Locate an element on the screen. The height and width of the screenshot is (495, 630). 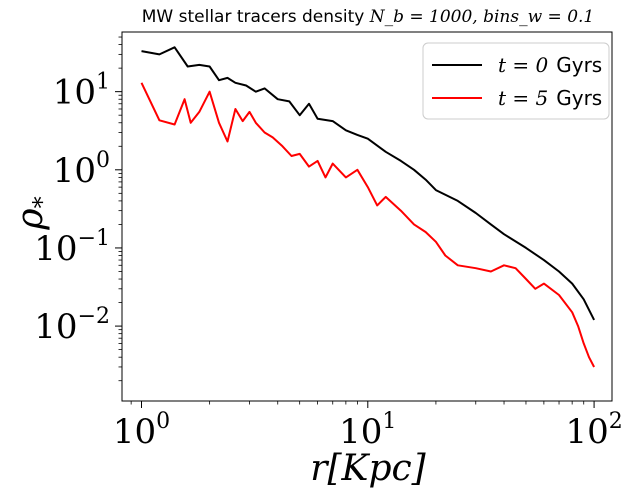
x-tick-label: 102 is located at coordinates (593, 430).